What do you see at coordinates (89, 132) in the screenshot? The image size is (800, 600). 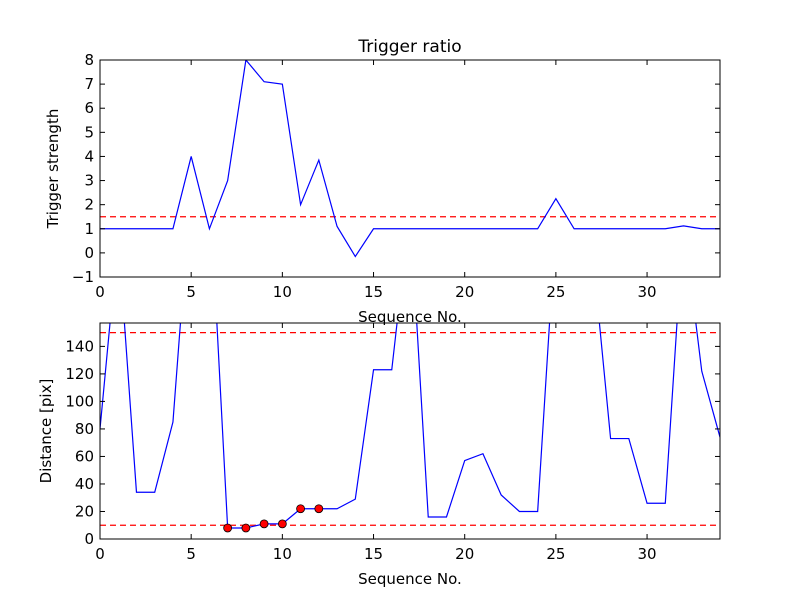 I see `y-tick-label: 5` at bounding box center [89, 132].